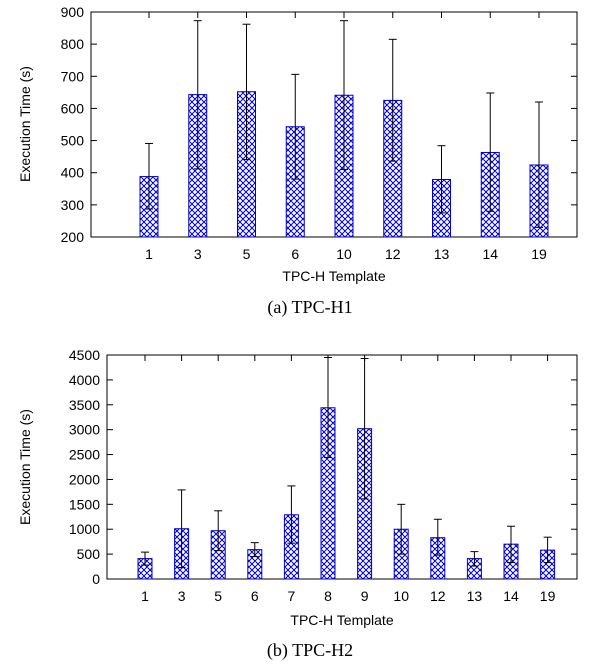  I want to click on y-tick-label: 300, so click(73, 205).